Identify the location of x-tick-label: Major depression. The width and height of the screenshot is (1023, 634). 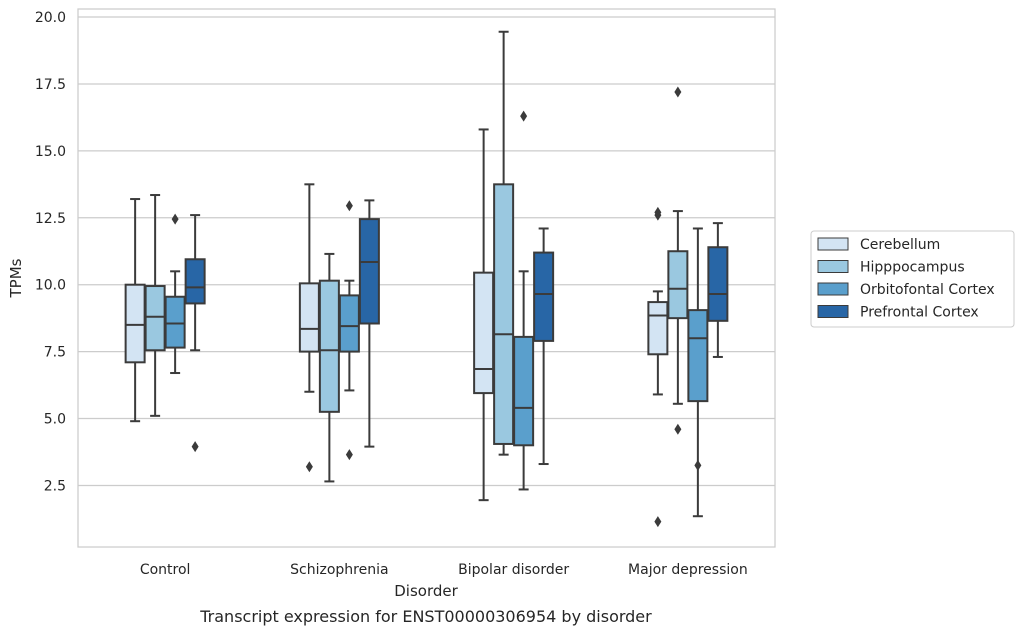
(688, 570).